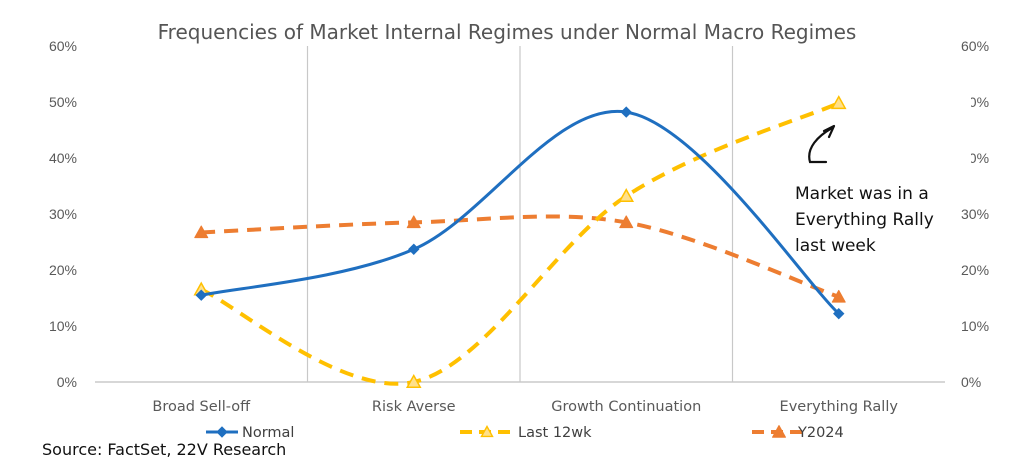 The image size is (1024, 460). What do you see at coordinates (626, 407) in the screenshot?
I see `x-category-label: Growth Continuation` at bounding box center [626, 407].